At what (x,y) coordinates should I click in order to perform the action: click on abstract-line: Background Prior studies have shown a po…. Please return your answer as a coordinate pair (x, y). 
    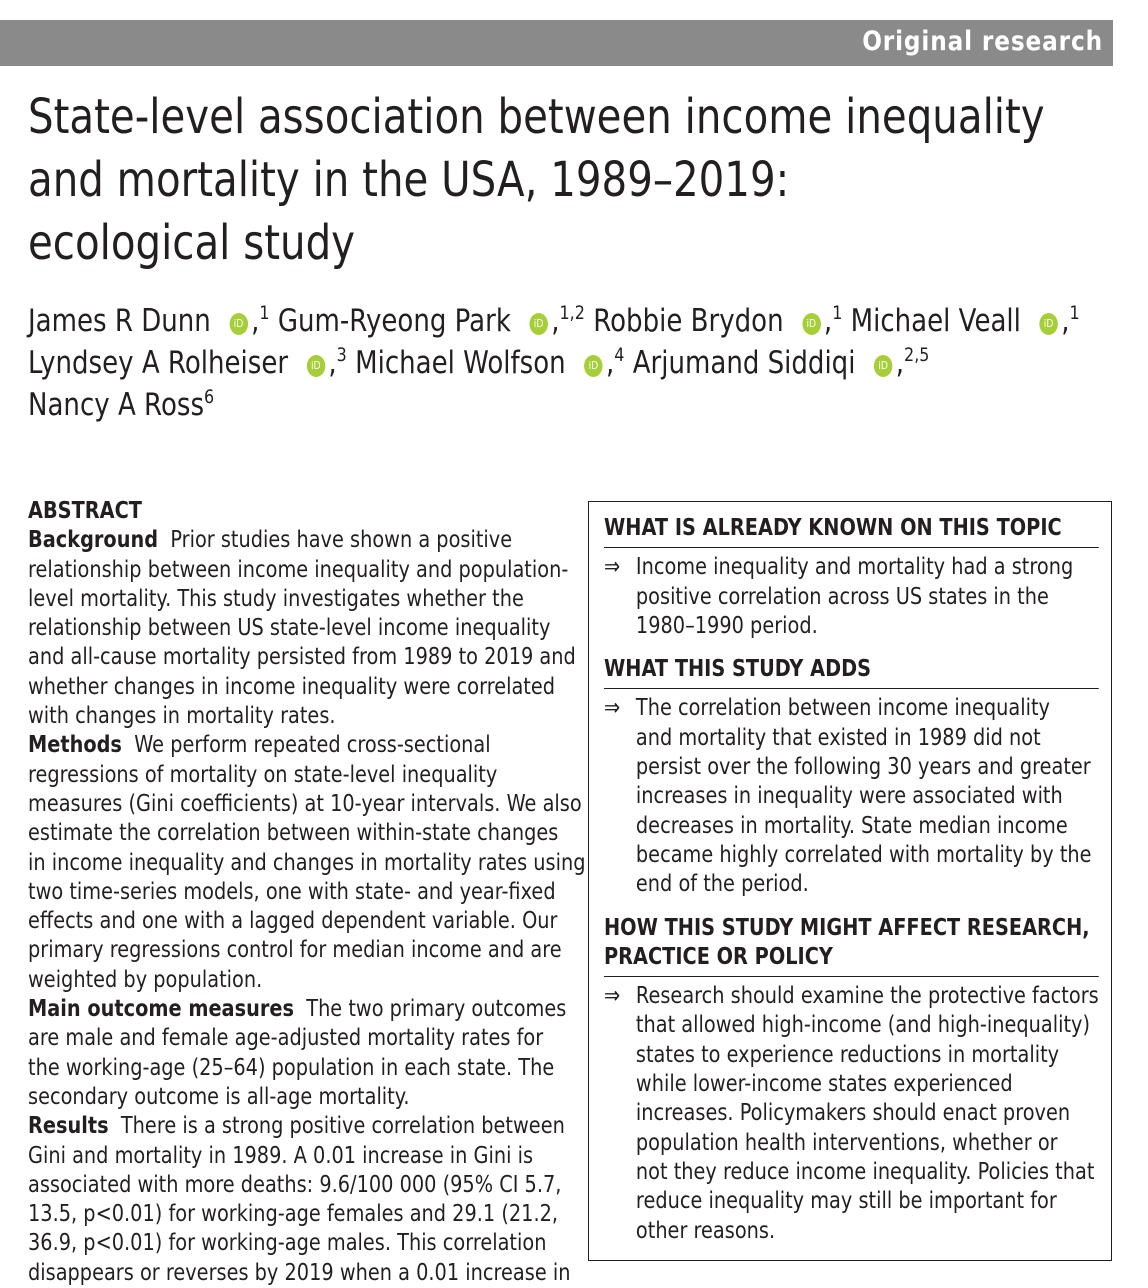
    Looking at the image, I should click on (288, 540).